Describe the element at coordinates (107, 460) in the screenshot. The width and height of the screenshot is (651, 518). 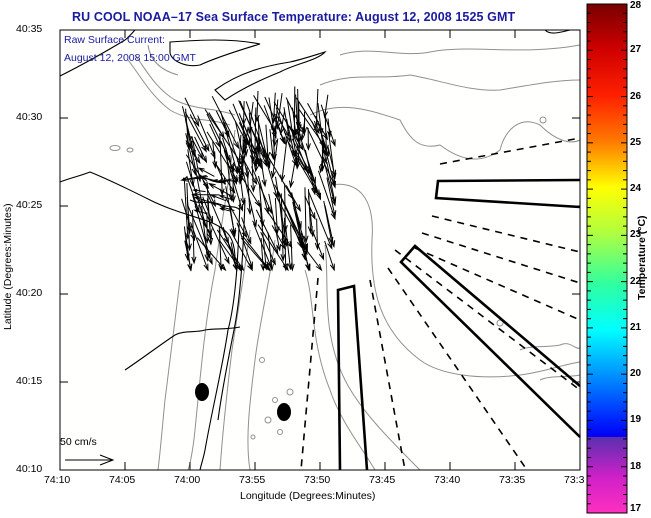
I see `arrow-right-icon` at that location.